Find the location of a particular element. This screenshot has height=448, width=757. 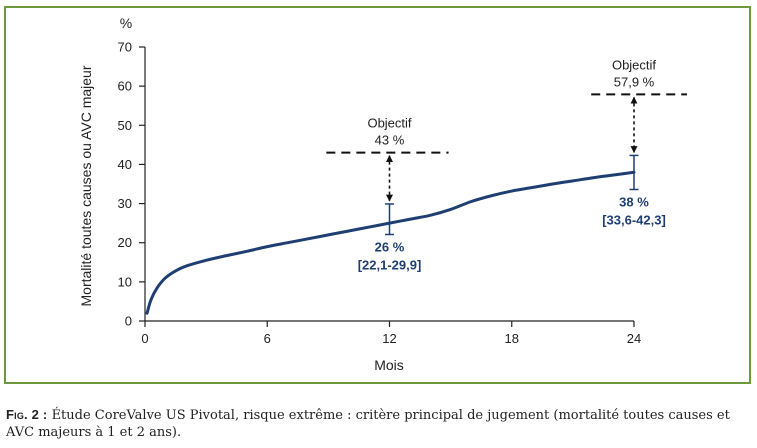

data-label-ci: [22,1-29,9] is located at coordinates (390, 264).